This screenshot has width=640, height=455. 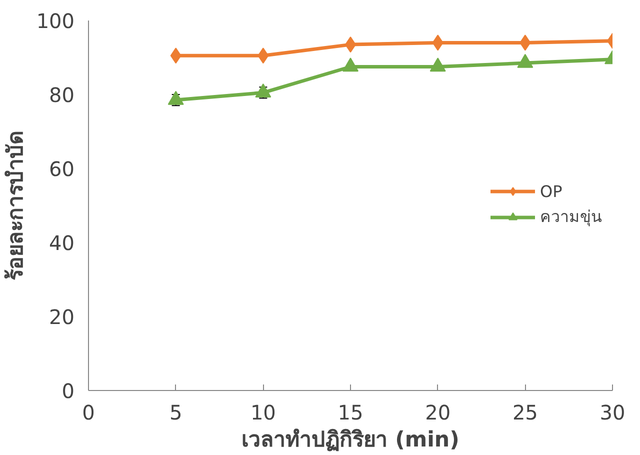 I want to click on y-tick-label: 20, so click(x=62, y=317).